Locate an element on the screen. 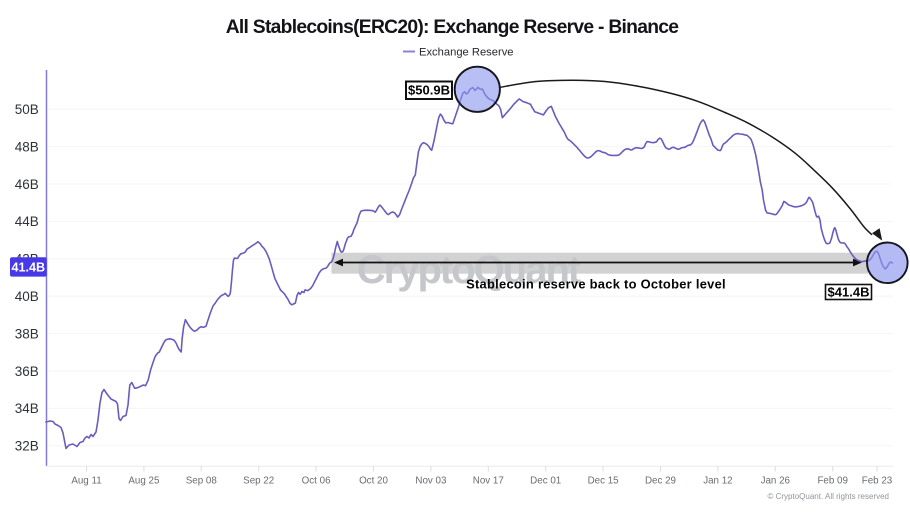  svg-text: 38B is located at coordinates (27, 333).